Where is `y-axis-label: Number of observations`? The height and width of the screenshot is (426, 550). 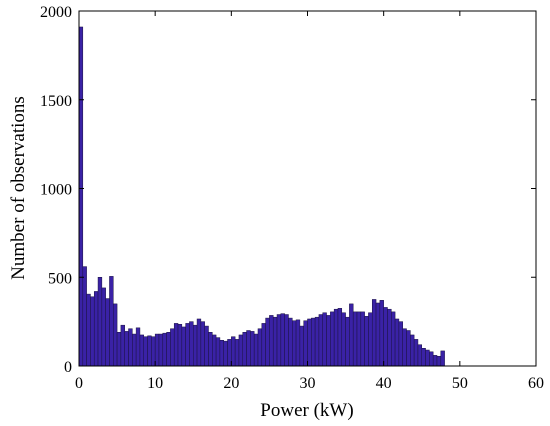
y-axis-label: Number of observations is located at coordinates (18, 188).